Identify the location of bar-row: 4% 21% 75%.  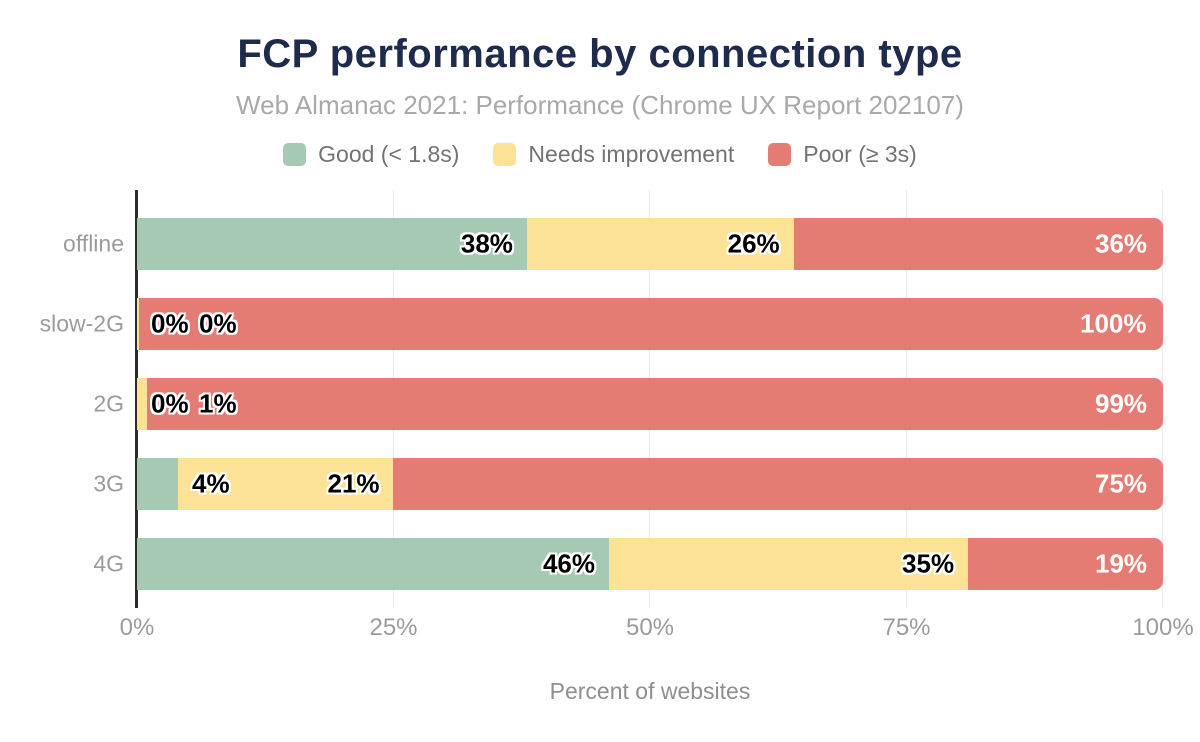
(650, 484).